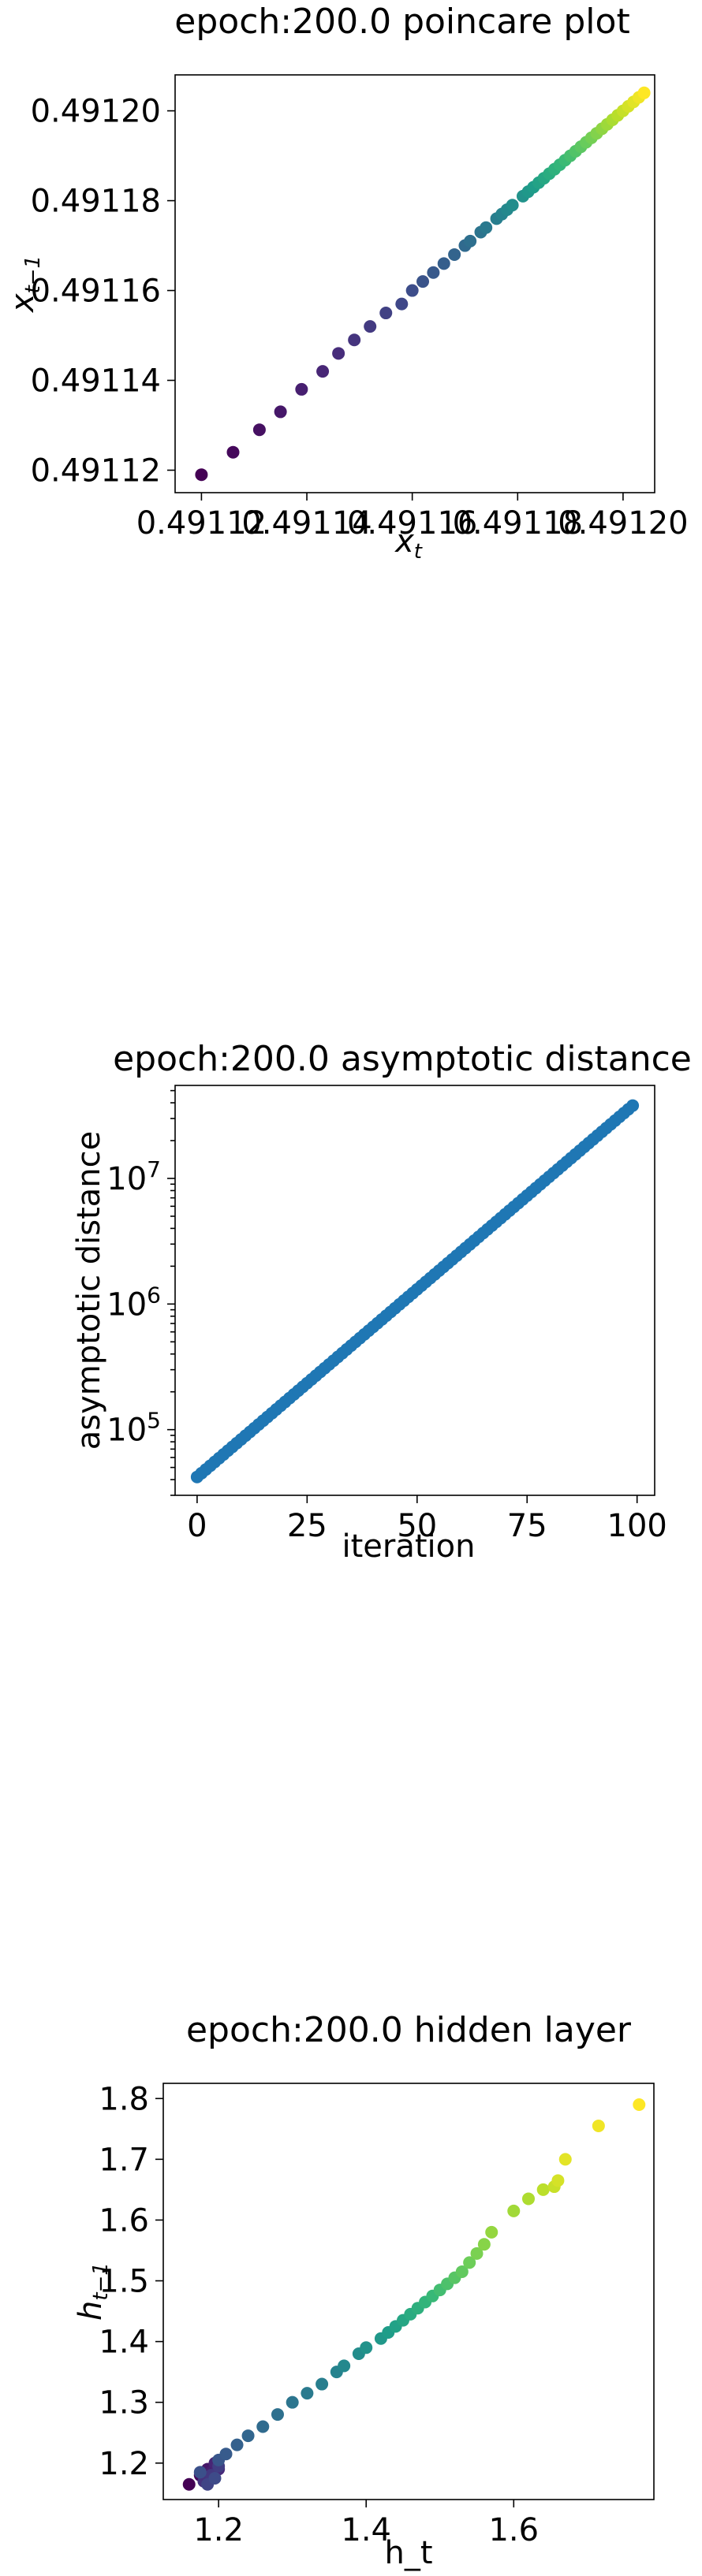 The height and width of the screenshot is (2576, 702). Describe the element at coordinates (96, 471) in the screenshot. I see `y-tick-label: 0.49112` at that location.